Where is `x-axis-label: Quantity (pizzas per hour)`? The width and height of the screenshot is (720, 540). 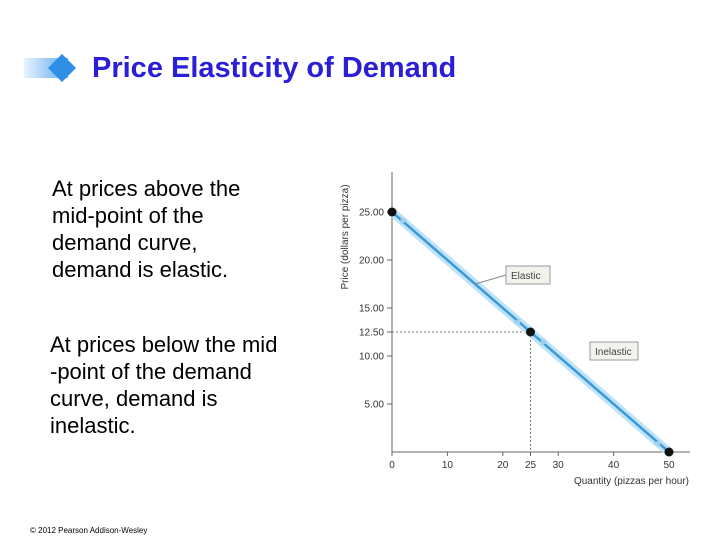
x-axis-label: Quantity (pizzas per hour) is located at coordinates (631, 481).